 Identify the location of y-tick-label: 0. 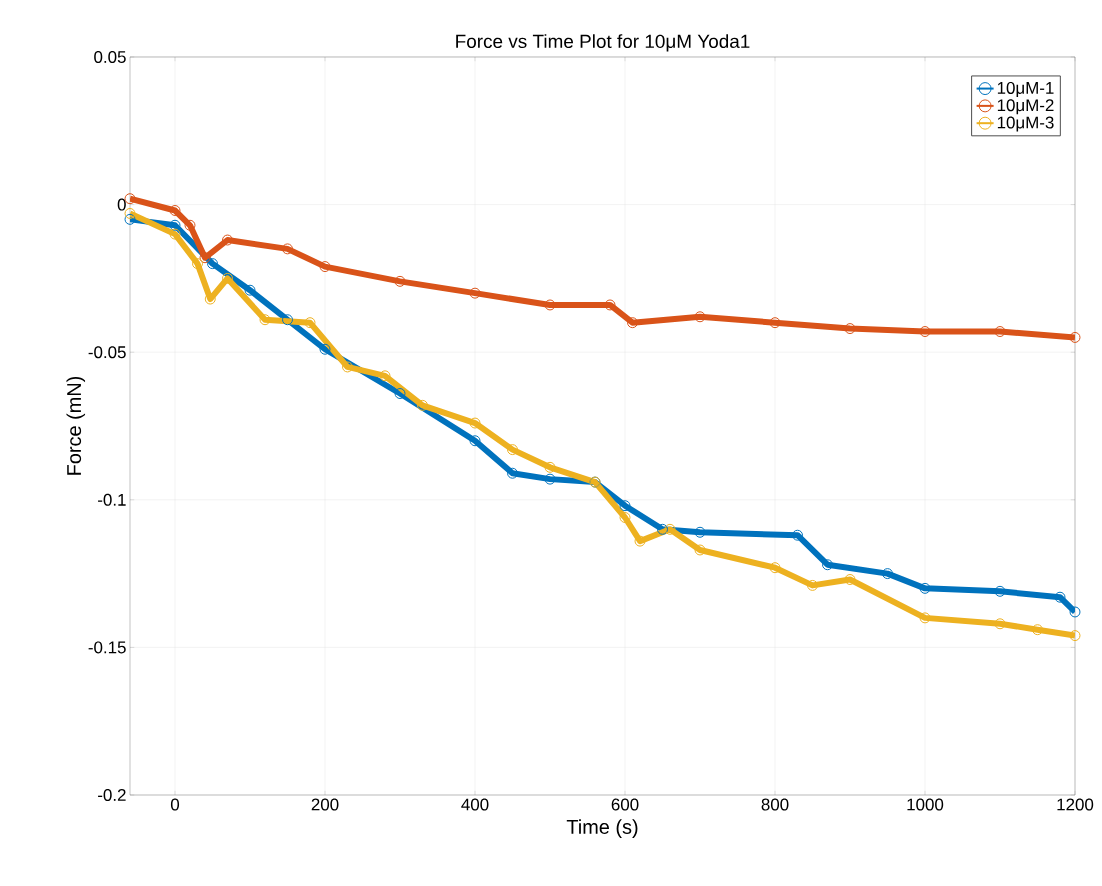
(121, 204).